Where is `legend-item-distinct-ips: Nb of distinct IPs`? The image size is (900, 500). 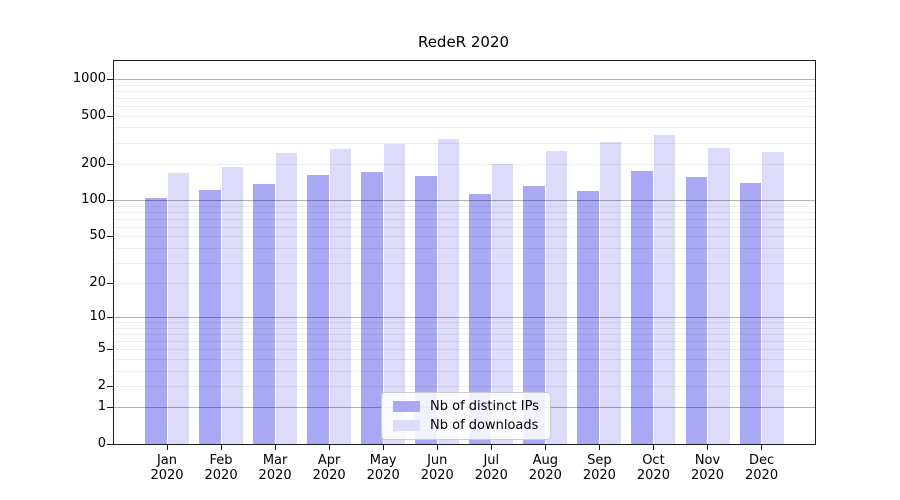
legend-item-distinct-ips: Nb of distinct IPs is located at coordinates (466, 406).